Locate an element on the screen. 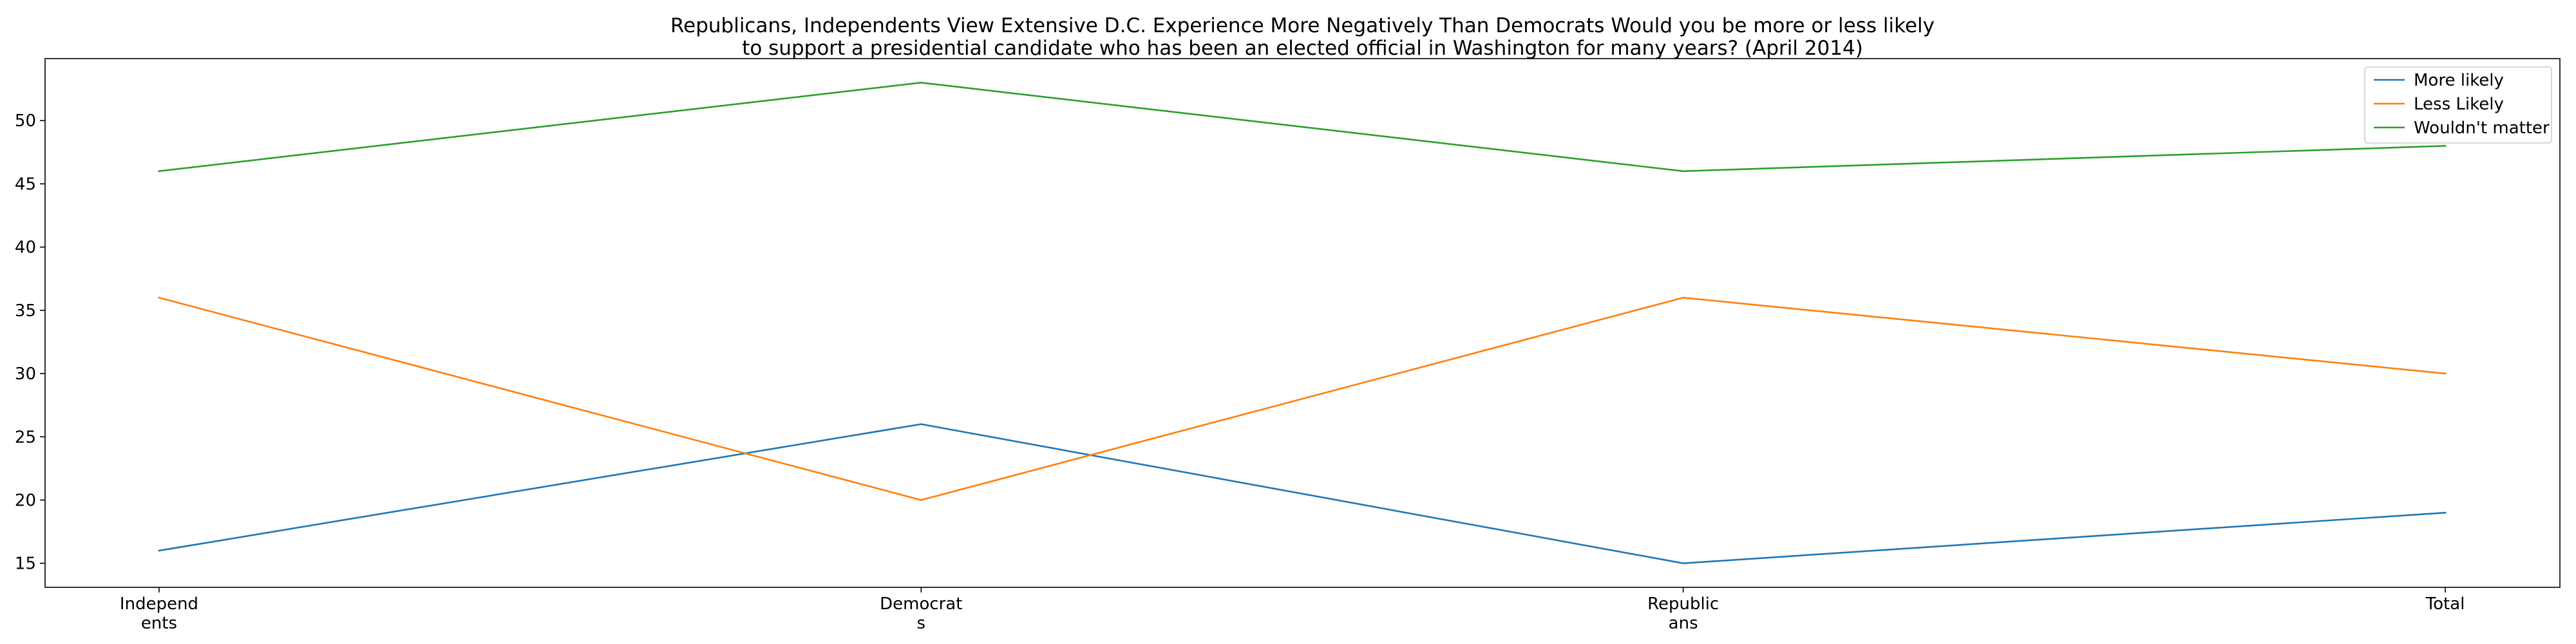  legend-label: Less Likely is located at coordinates (2459, 104).